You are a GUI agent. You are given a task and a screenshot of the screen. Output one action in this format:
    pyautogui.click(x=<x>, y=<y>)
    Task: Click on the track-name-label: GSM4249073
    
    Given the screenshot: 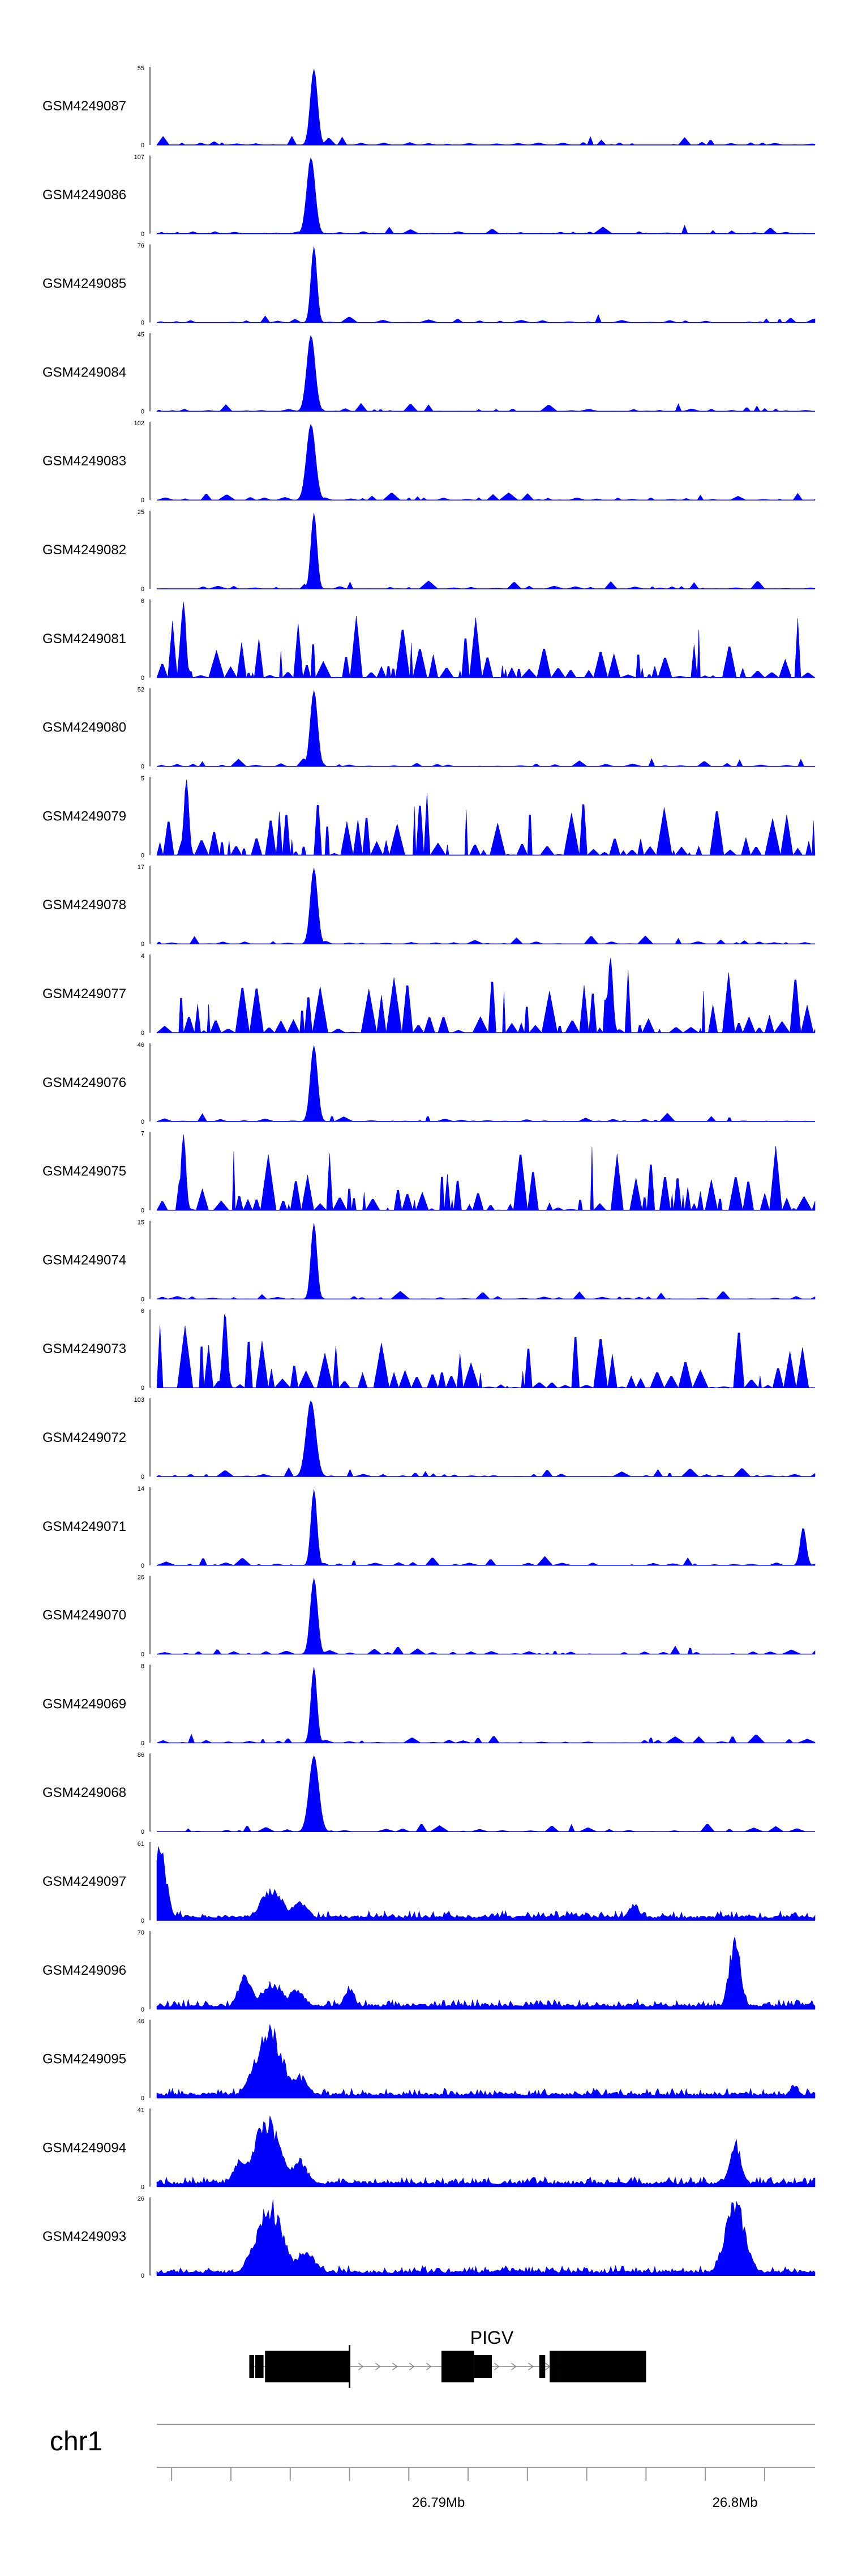 What is the action you would take?
    pyautogui.click(x=84, y=1349)
    